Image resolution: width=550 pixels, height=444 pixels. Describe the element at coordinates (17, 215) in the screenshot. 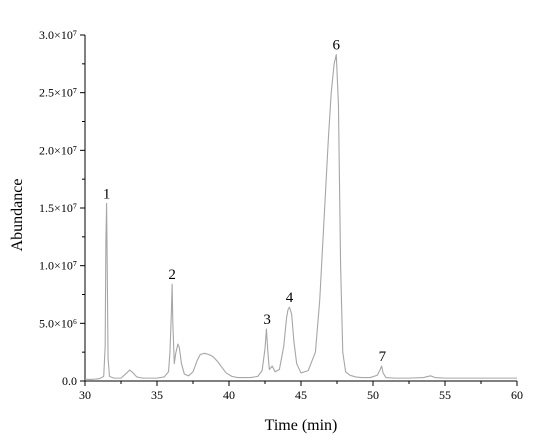

I see `y-axis-title: Abundance` at that location.